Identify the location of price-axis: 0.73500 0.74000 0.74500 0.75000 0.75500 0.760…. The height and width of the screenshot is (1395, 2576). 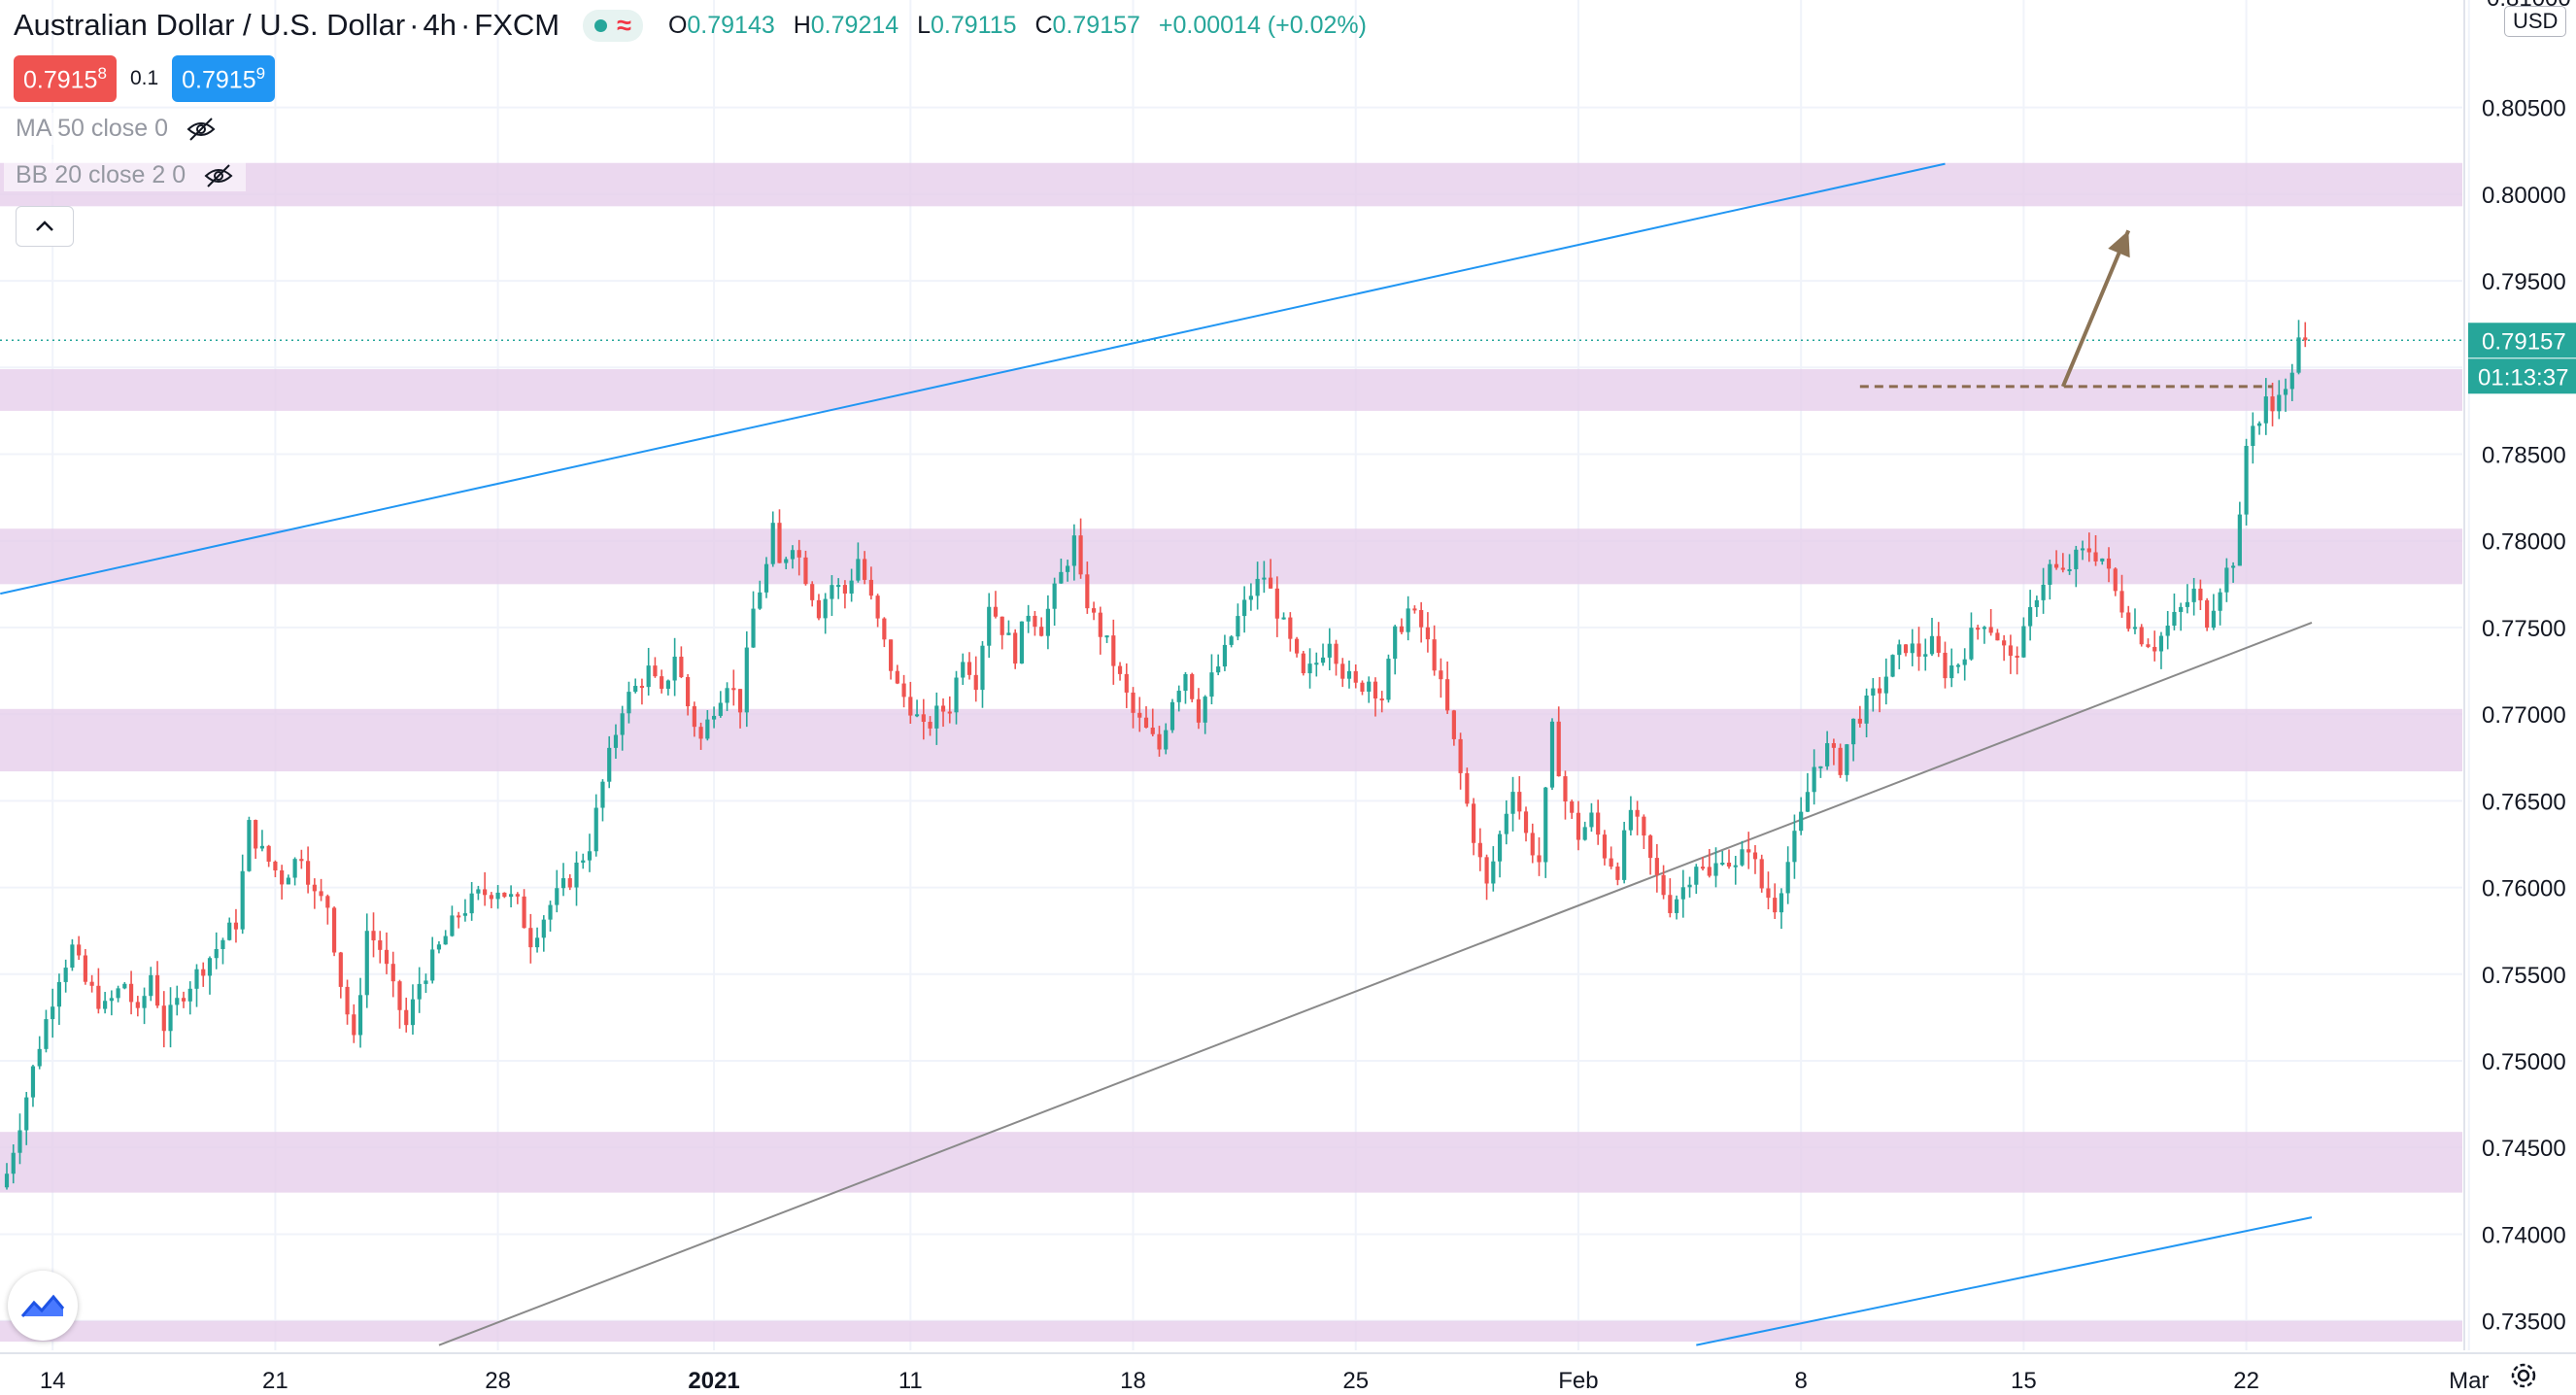
(2520, 675).